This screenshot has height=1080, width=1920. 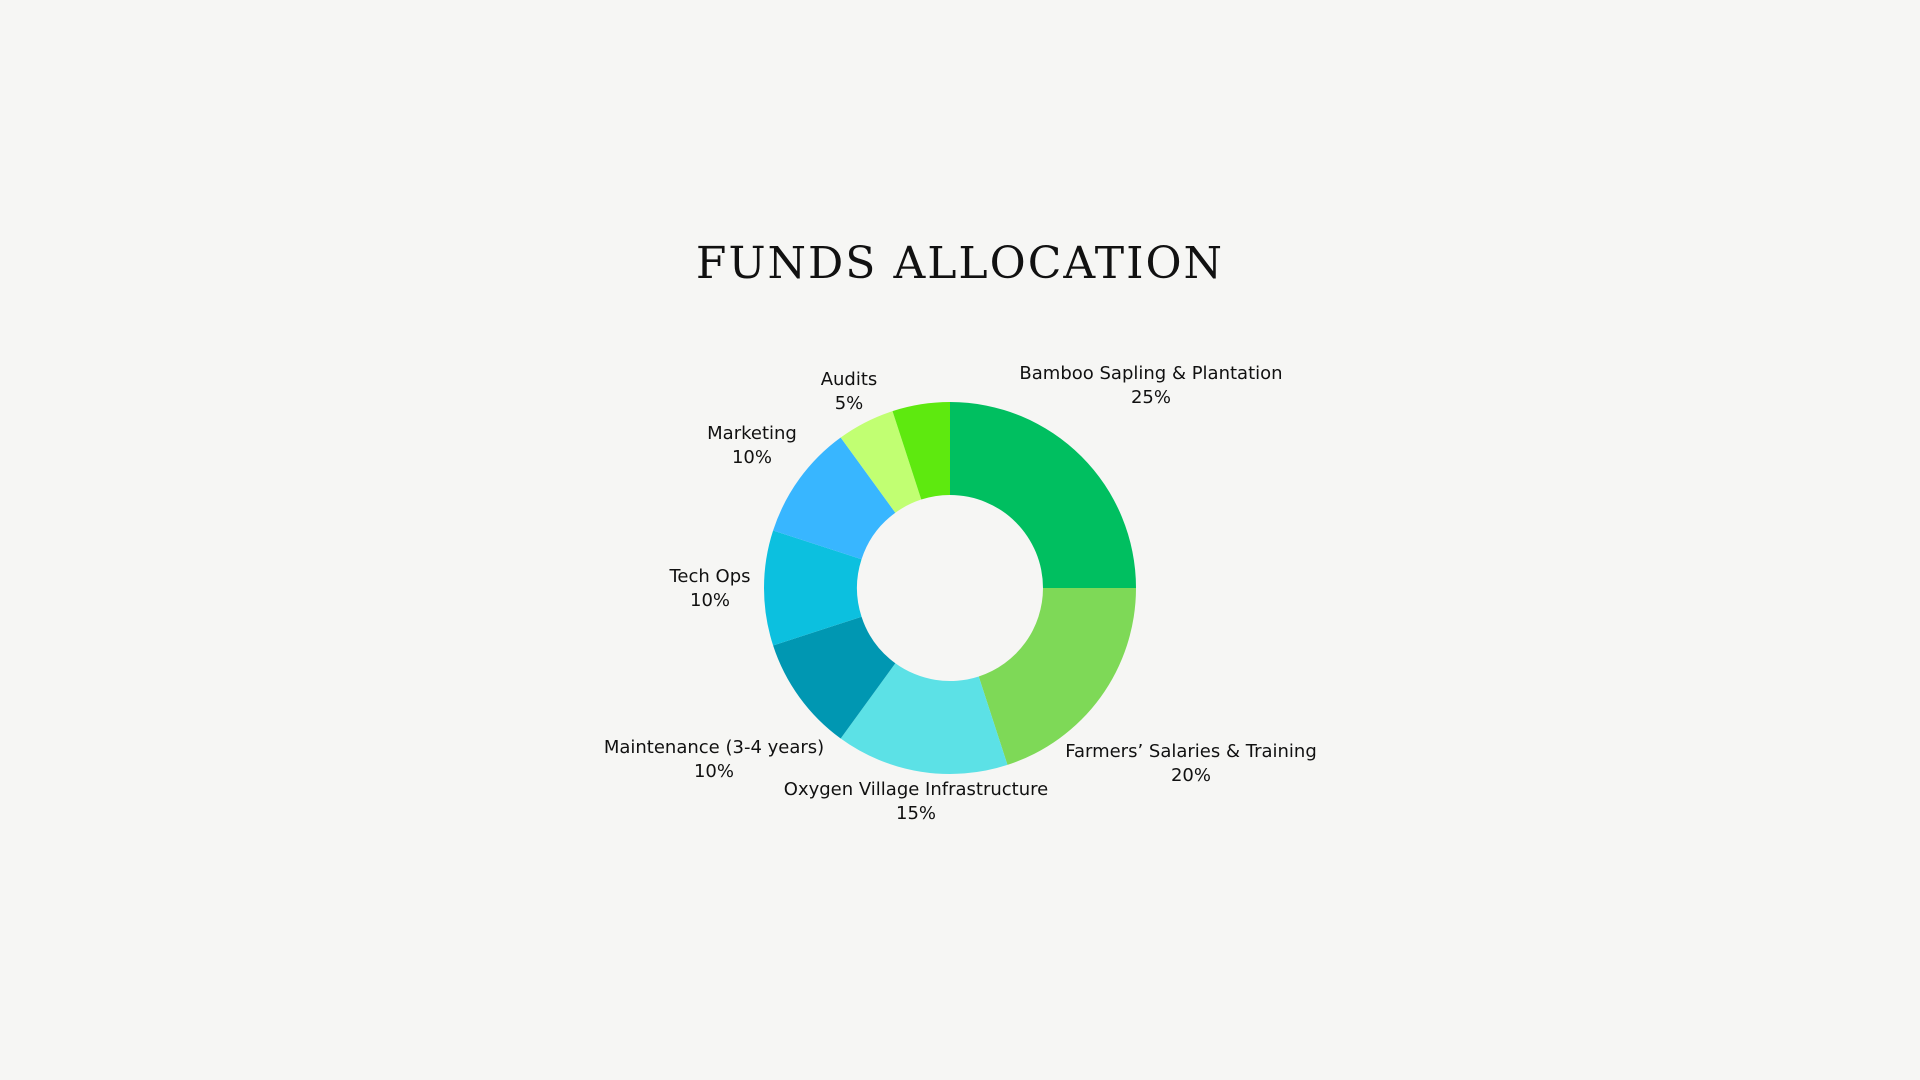 I want to click on slice-audits, so click(x=881, y=462).